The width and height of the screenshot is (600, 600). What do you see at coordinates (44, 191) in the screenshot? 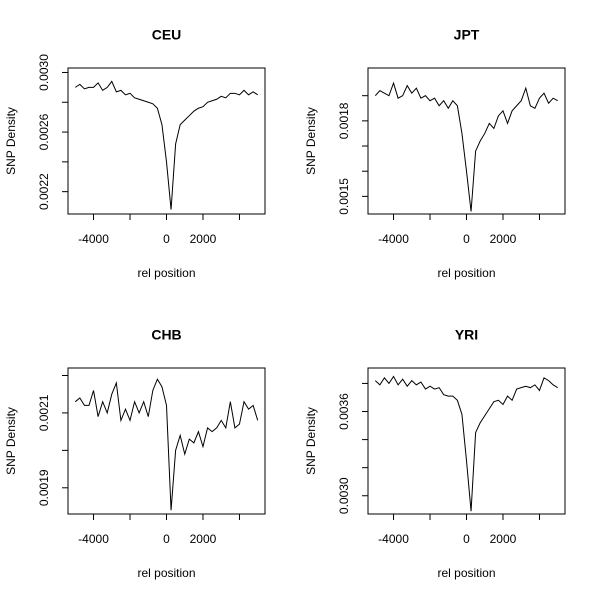
I see `y-tick-label: 0.0022` at bounding box center [44, 191].